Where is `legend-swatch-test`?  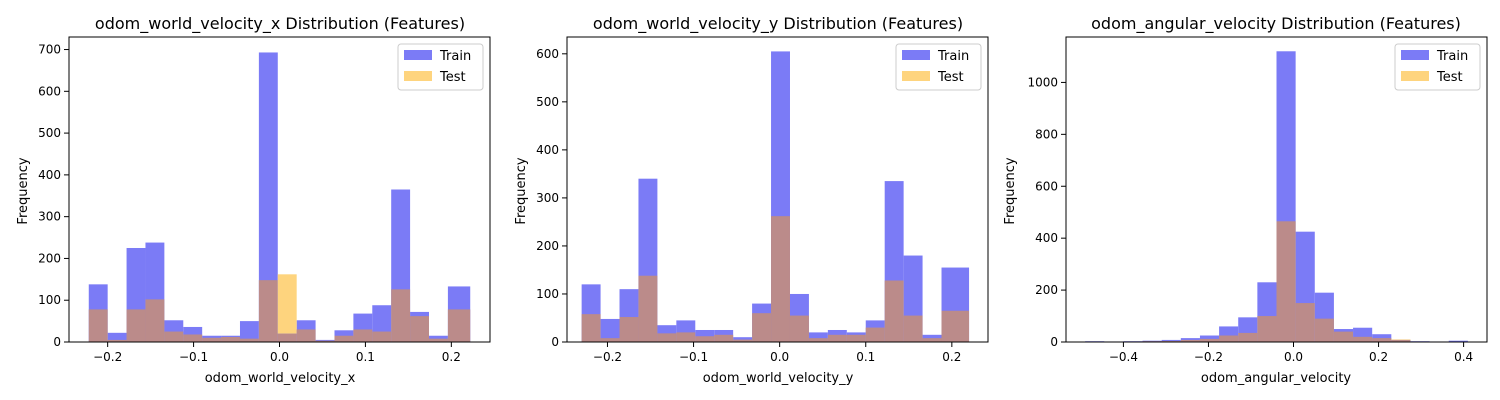 legend-swatch-test is located at coordinates (916, 76).